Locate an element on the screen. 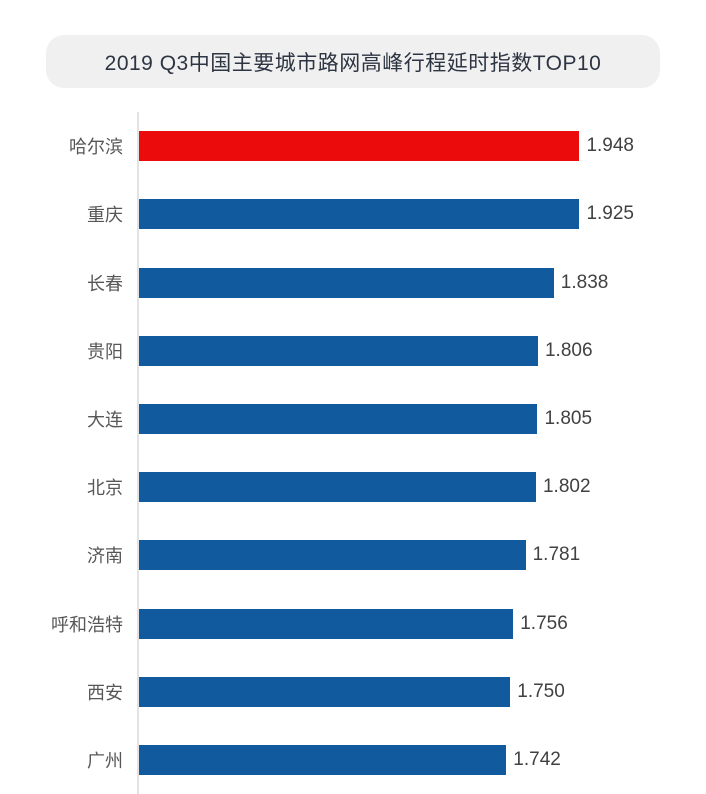 The height and width of the screenshot is (794, 706). bar-row: 济南 1.781 is located at coordinates (353, 555).